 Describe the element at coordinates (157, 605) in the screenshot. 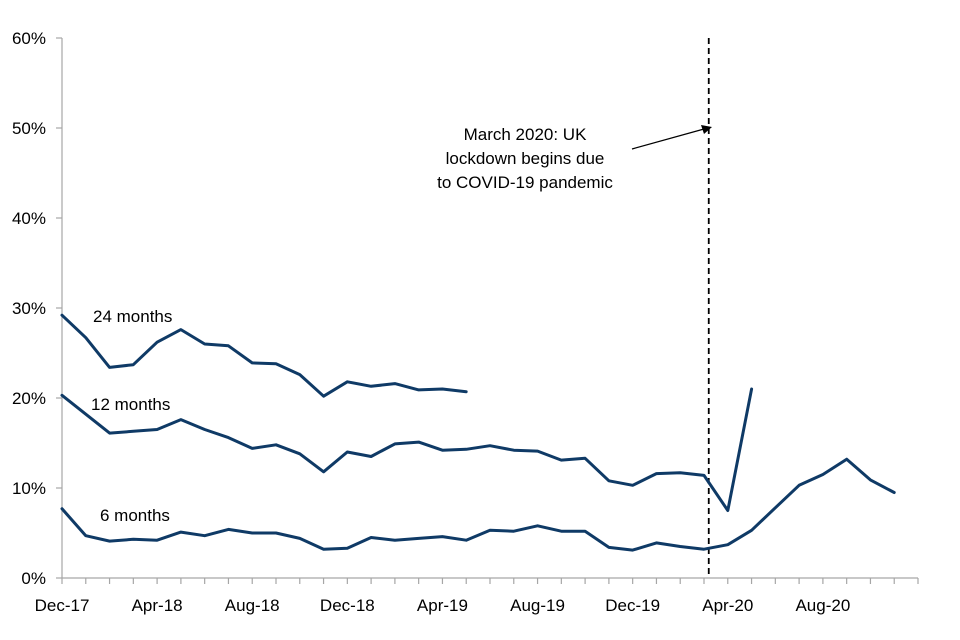

I see `x-tick-label: Apr-18` at that location.